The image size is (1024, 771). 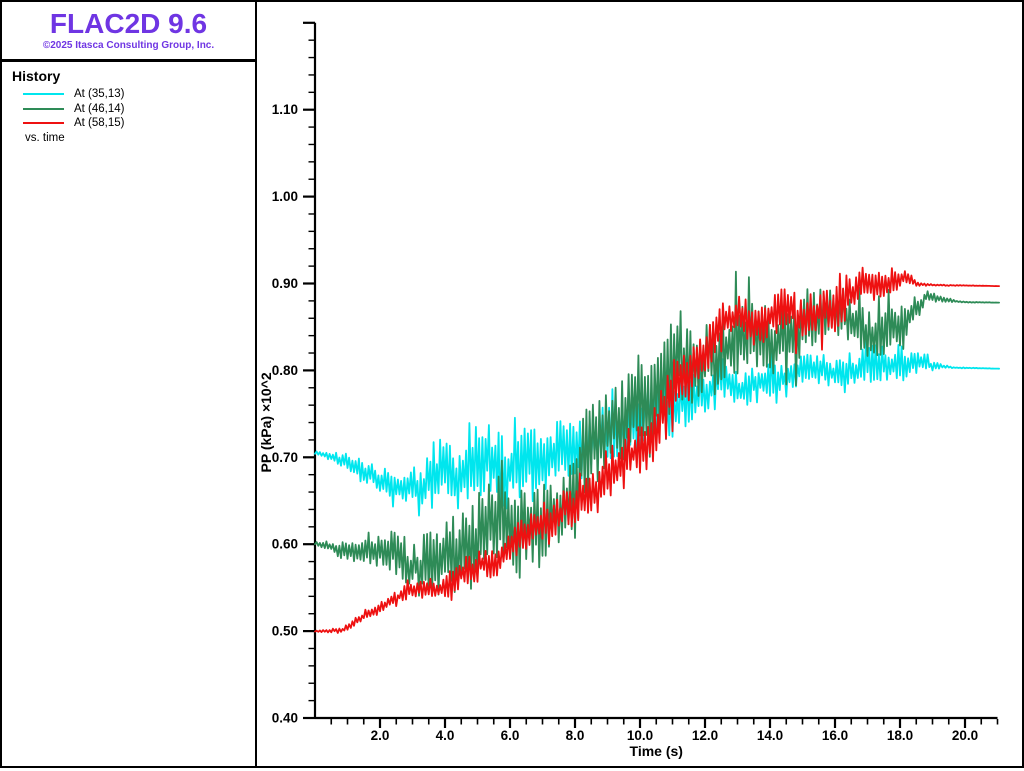 I want to click on legend-section-title: History, so click(x=36, y=76).